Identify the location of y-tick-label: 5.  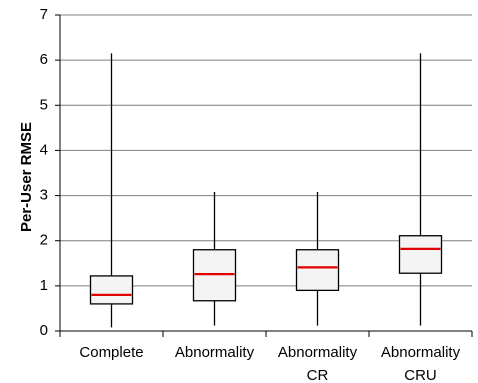
(44, 104).